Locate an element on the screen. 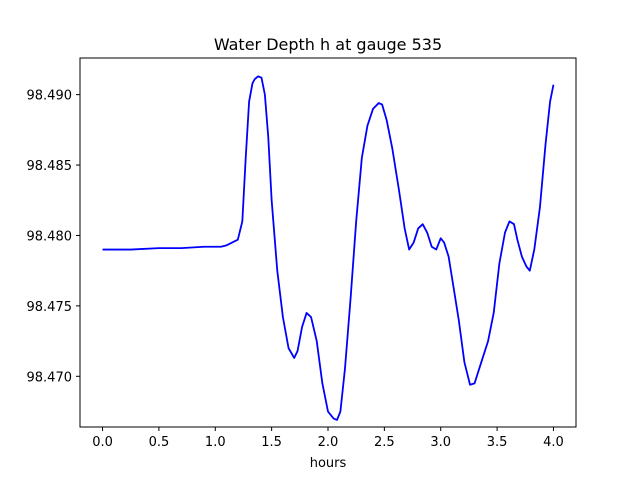  y-tick-label: 98.475 is located at coordinates (50, 307).